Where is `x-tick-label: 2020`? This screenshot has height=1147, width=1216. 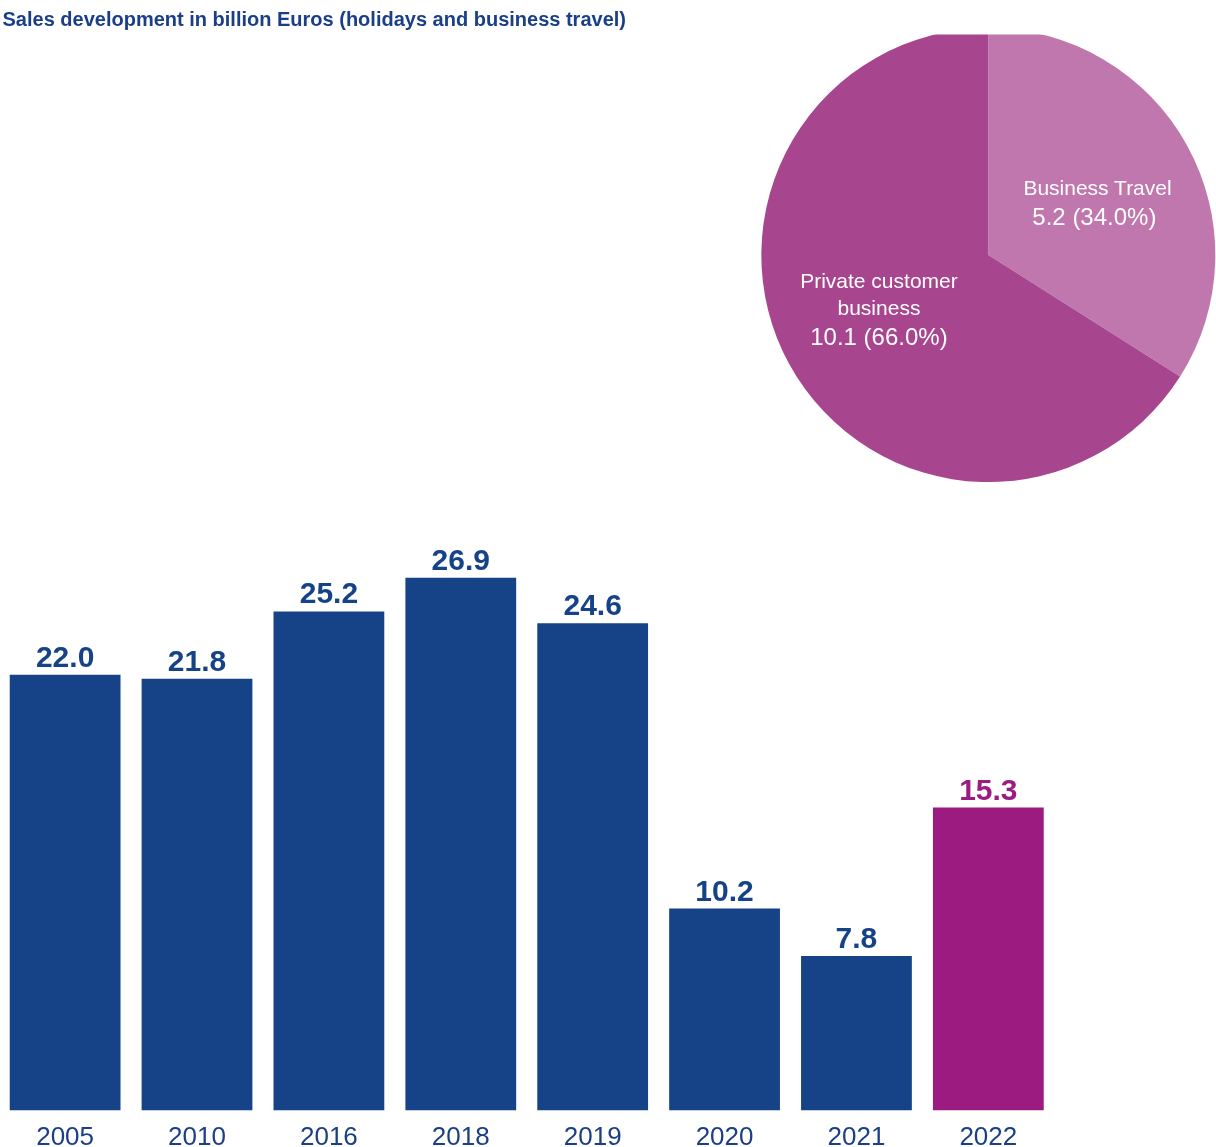
x-tick-label: 2020 is located at coordinates (724, 1133).